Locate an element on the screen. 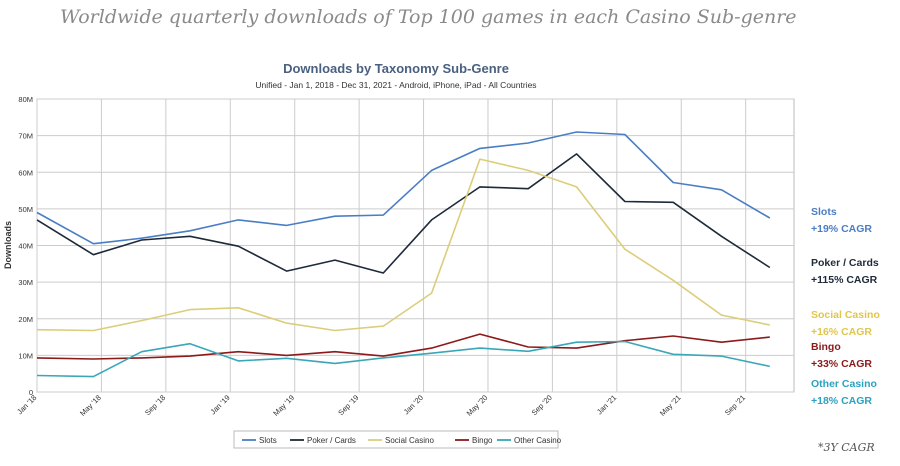 Image resolution: width=900 pixels, height=466 pixels. x-tick-label: May '20 is located at coordinates (477, 405).